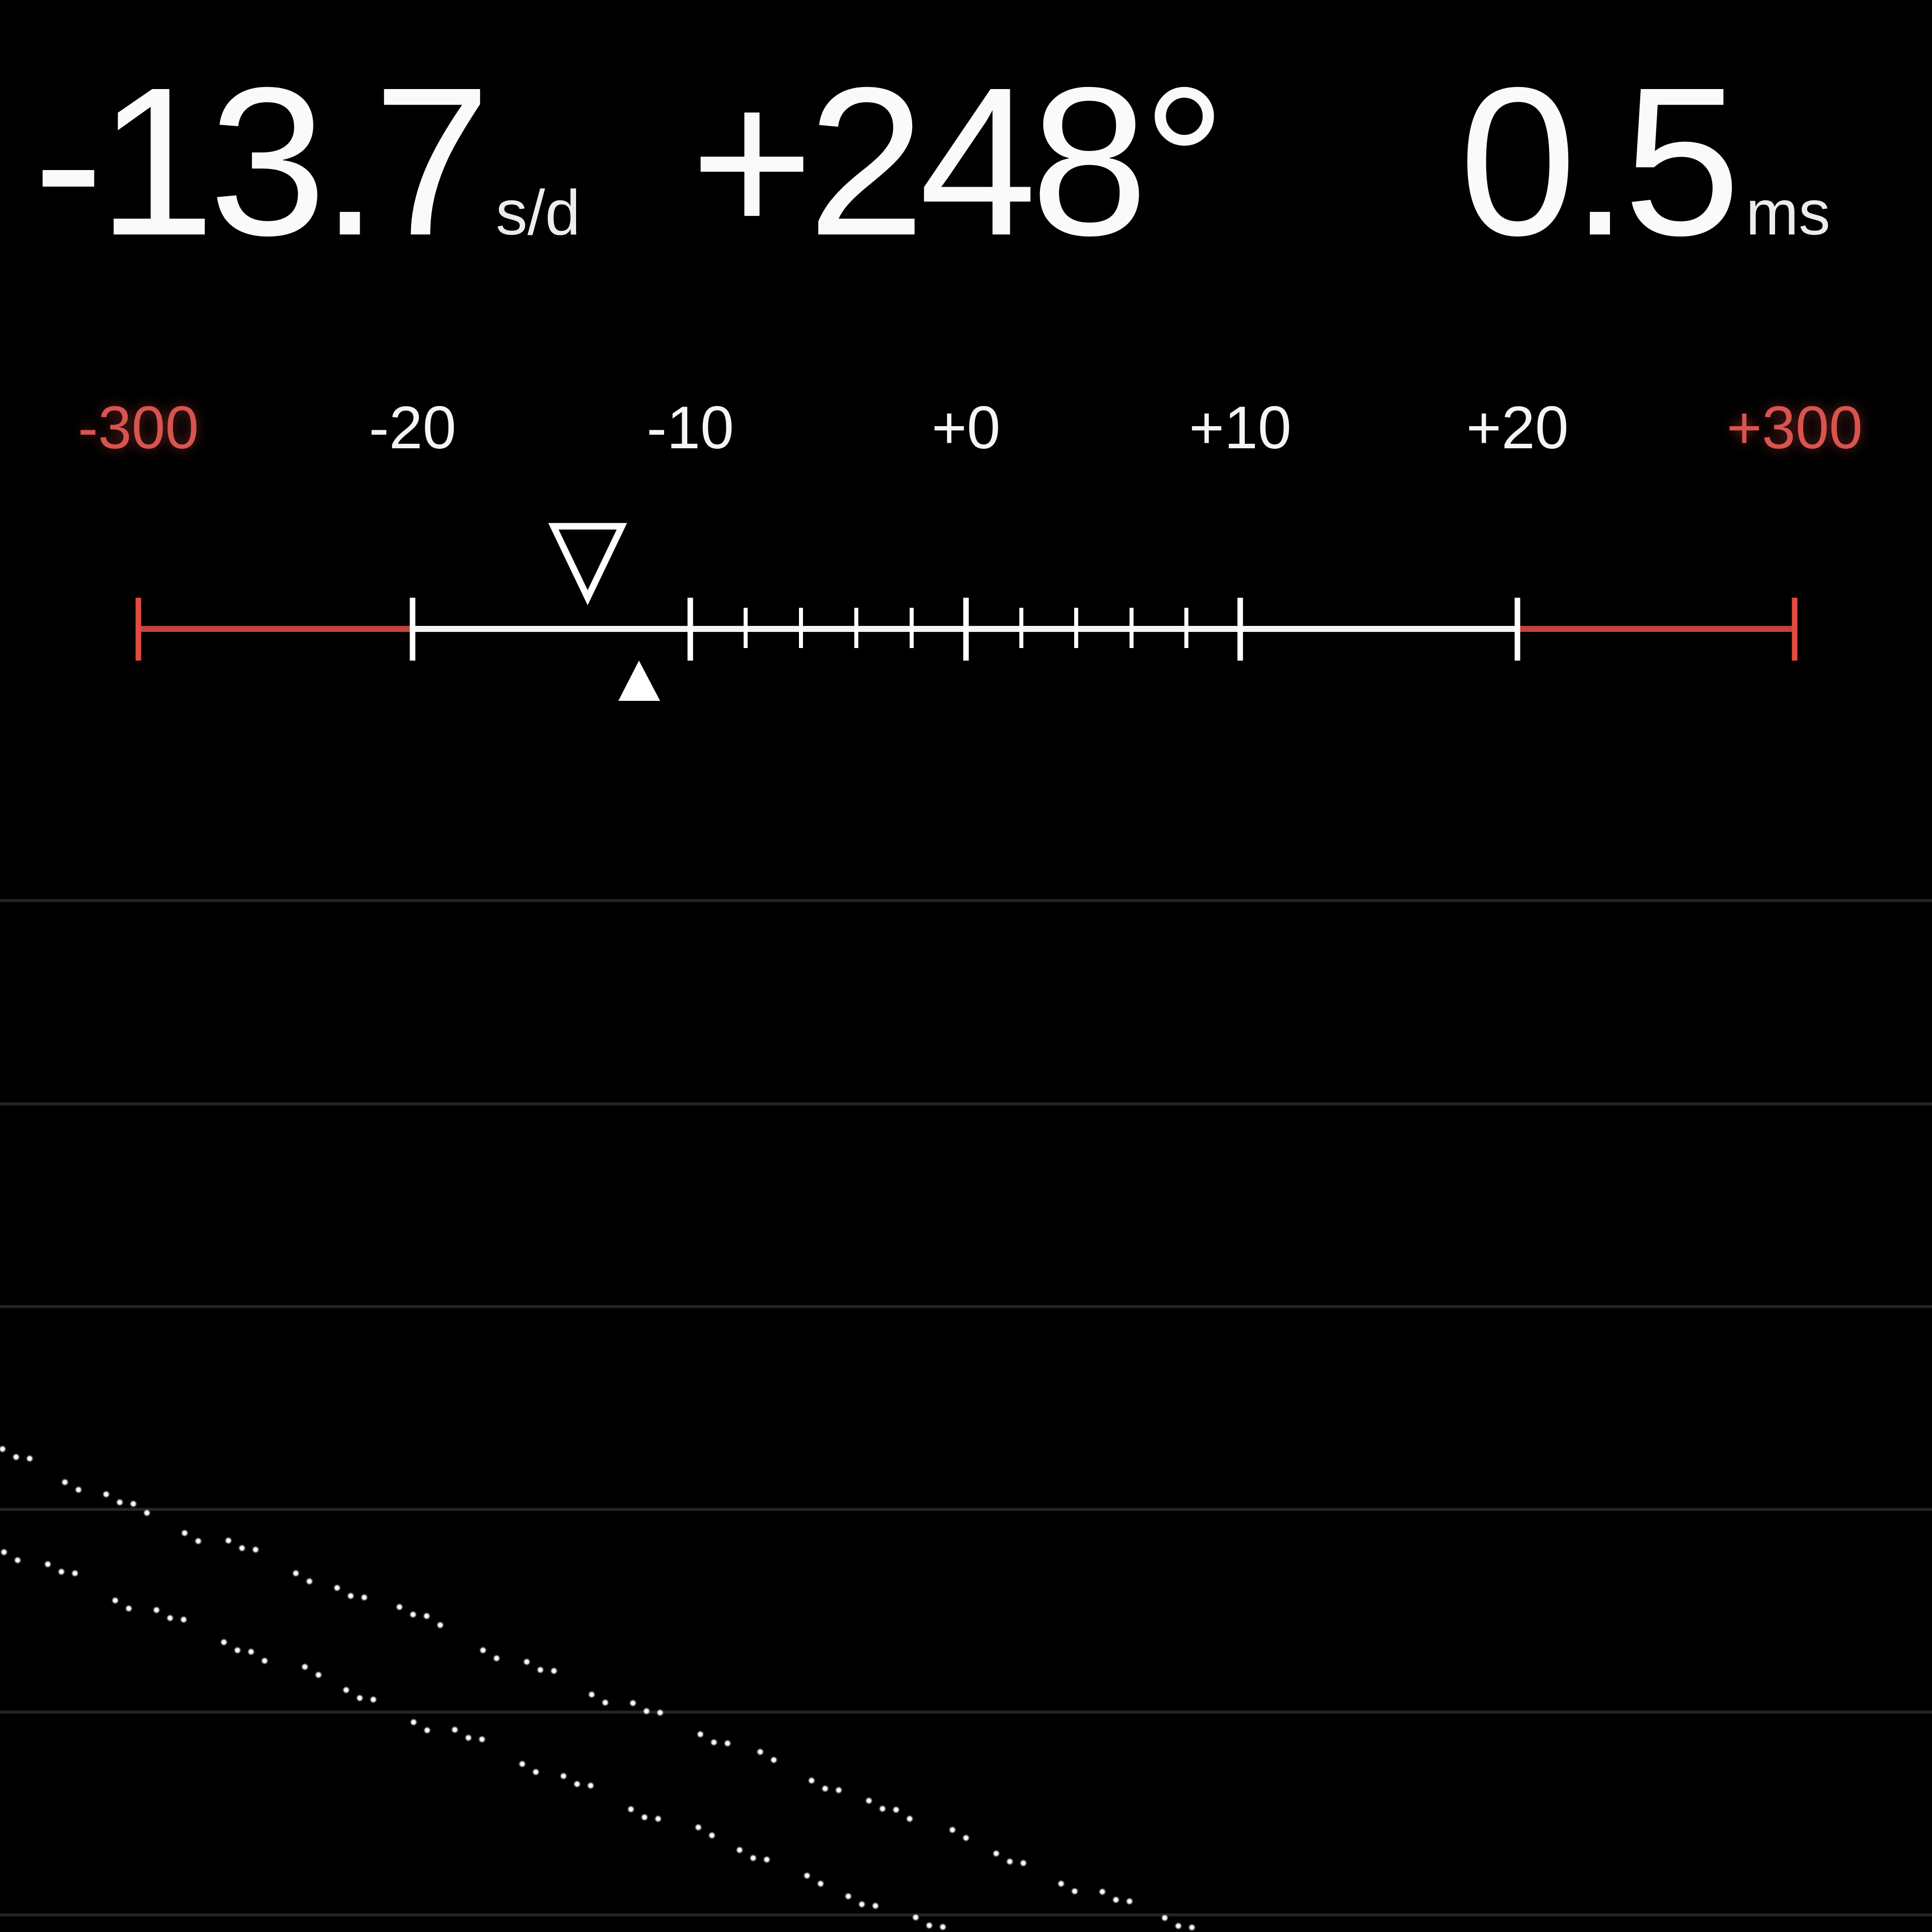 This screenshot has width=1932, height=1932. What do you see at coordinates (967, 612) in the screenshot?
I see `rate-ruler` at bounding box center [967, 612].